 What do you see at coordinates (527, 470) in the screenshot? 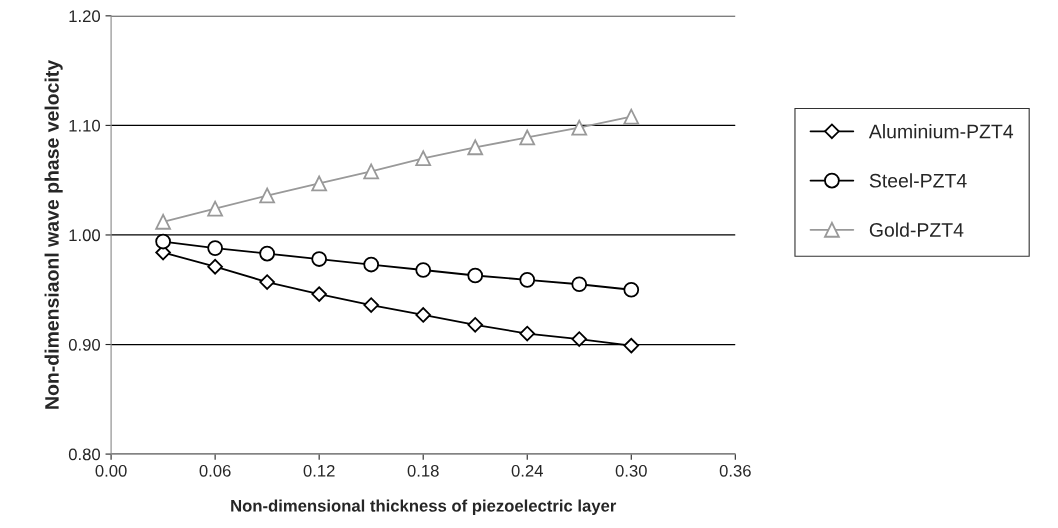
I see `x-tick-label: 0.24` at bounding box center [527, 470].